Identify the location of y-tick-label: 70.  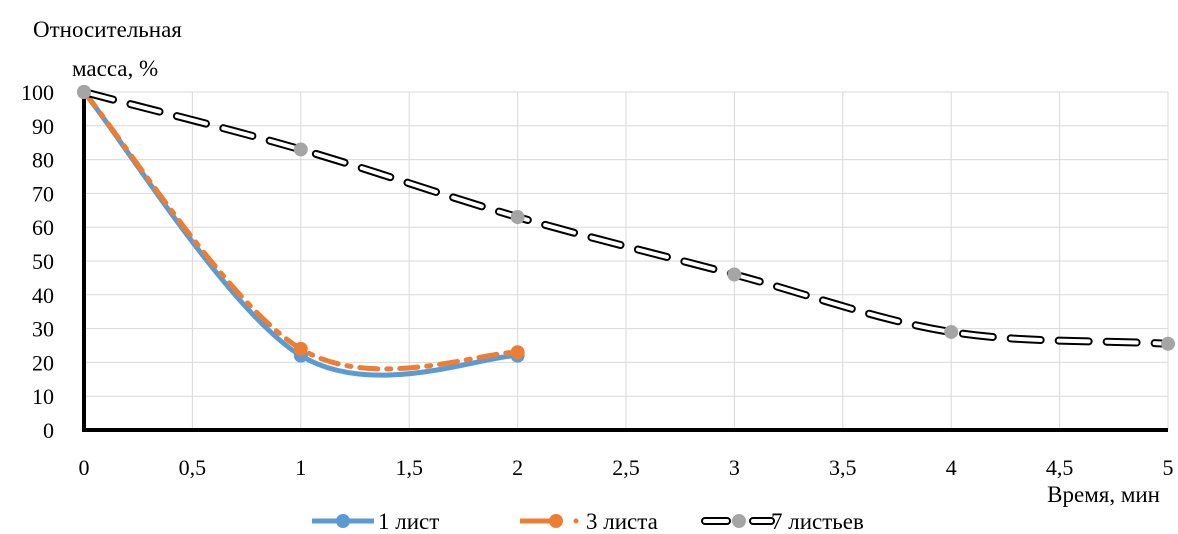
(43, 193).